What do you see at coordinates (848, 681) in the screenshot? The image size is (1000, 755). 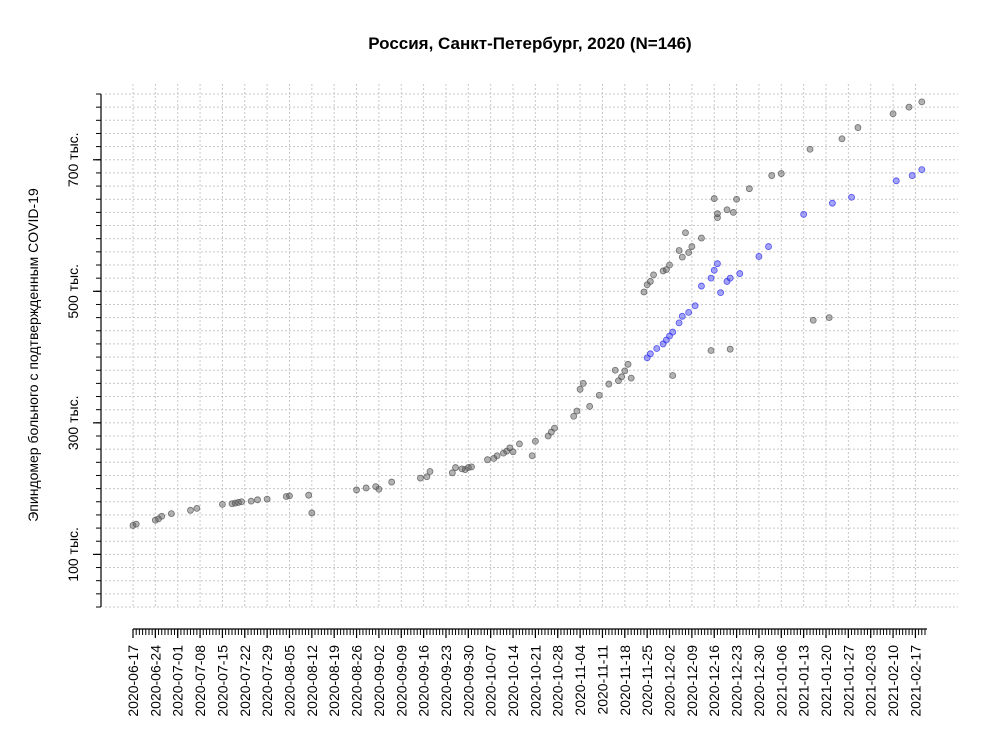 I see `x-tick-label: 2021-01-27` at bounding box center [848, 681].